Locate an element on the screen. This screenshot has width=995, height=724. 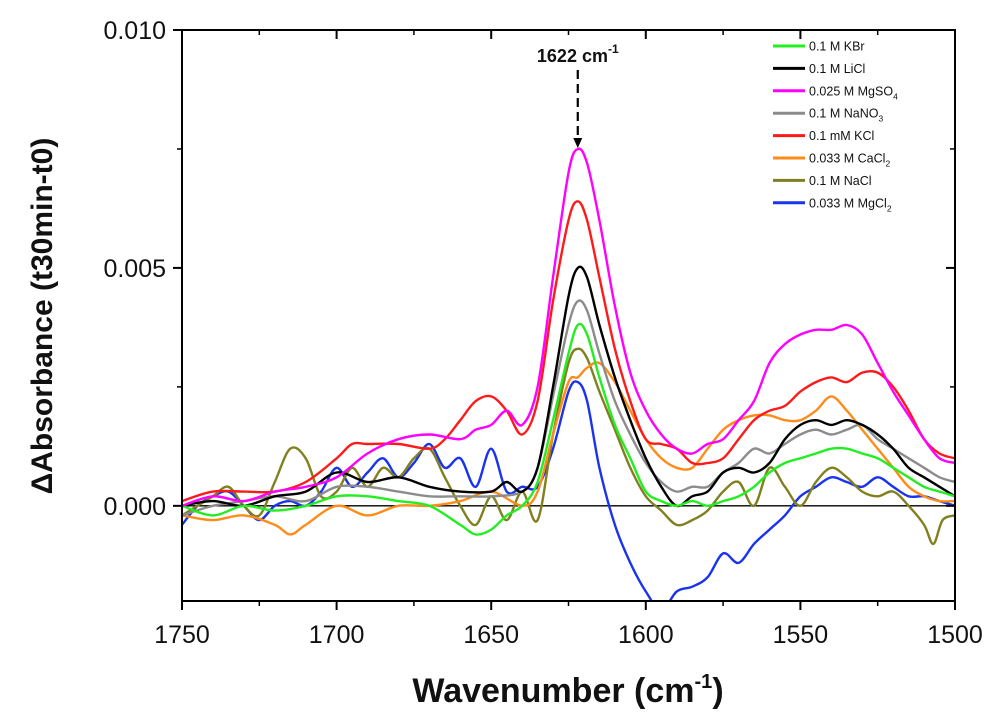
legend-label: 0.033 M MgCl2 is located at coordinates (850, 204).